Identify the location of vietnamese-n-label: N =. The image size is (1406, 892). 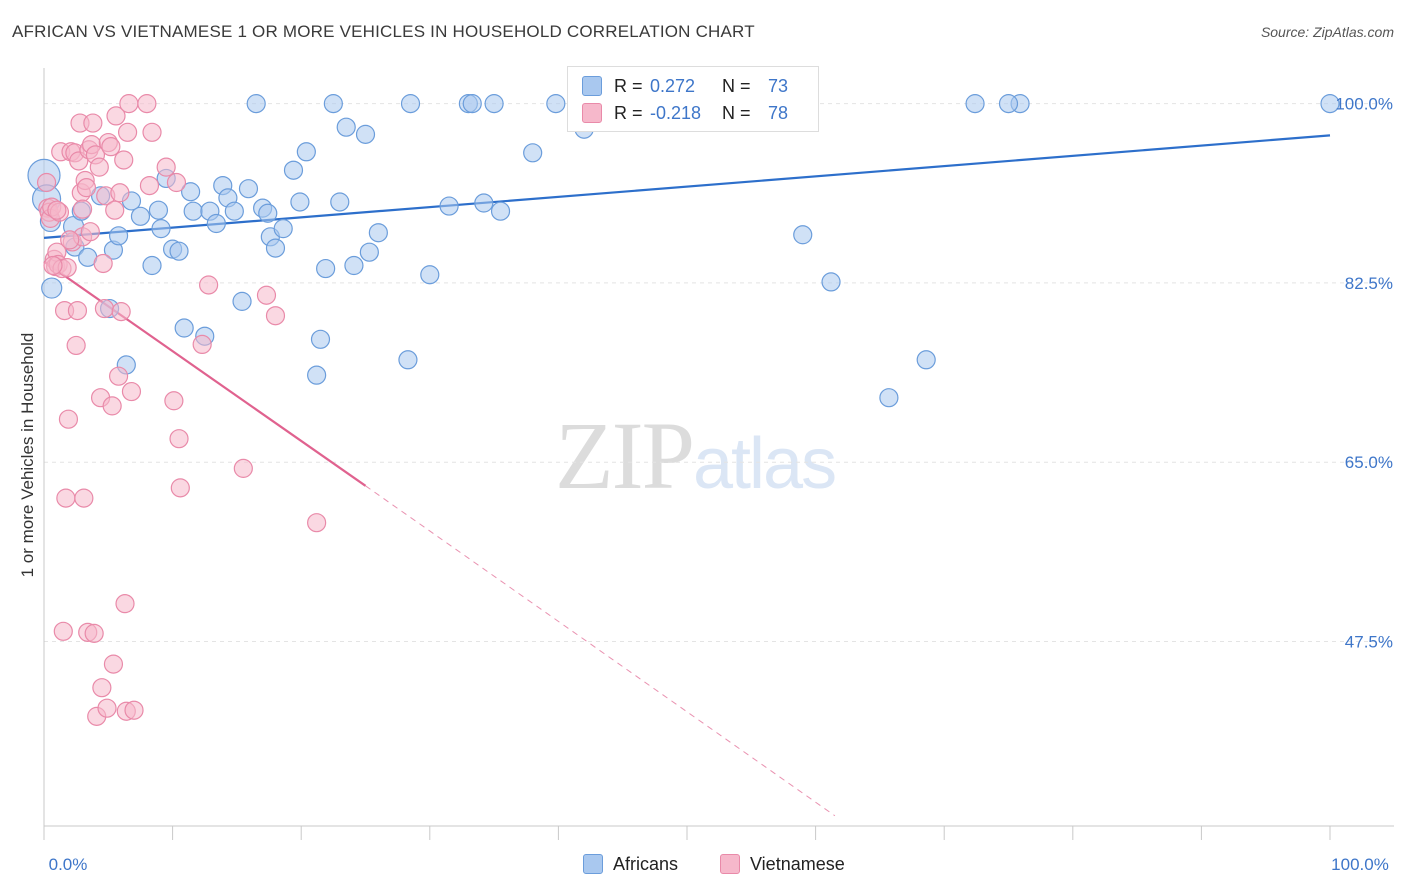
(736, 112).